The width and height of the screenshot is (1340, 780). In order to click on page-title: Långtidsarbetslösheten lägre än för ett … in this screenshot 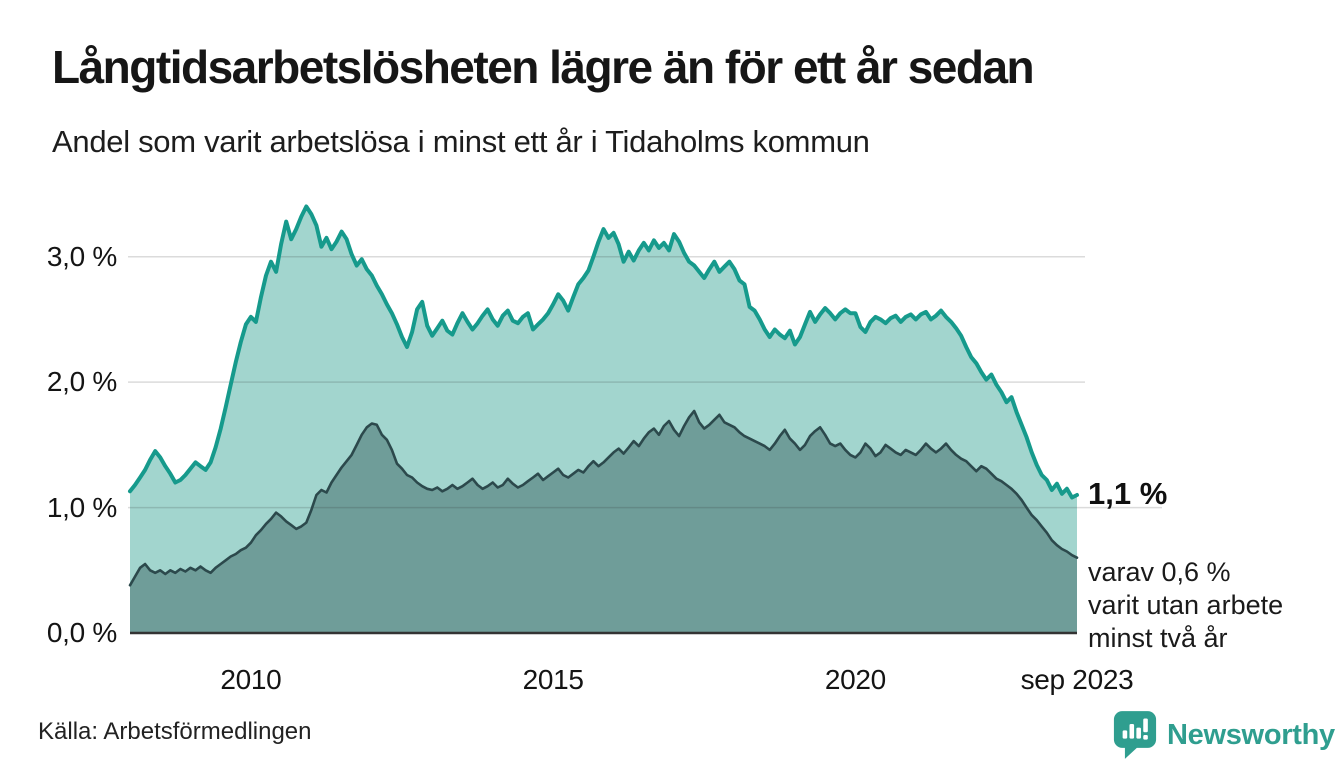, I will do `click(543, 67)`.